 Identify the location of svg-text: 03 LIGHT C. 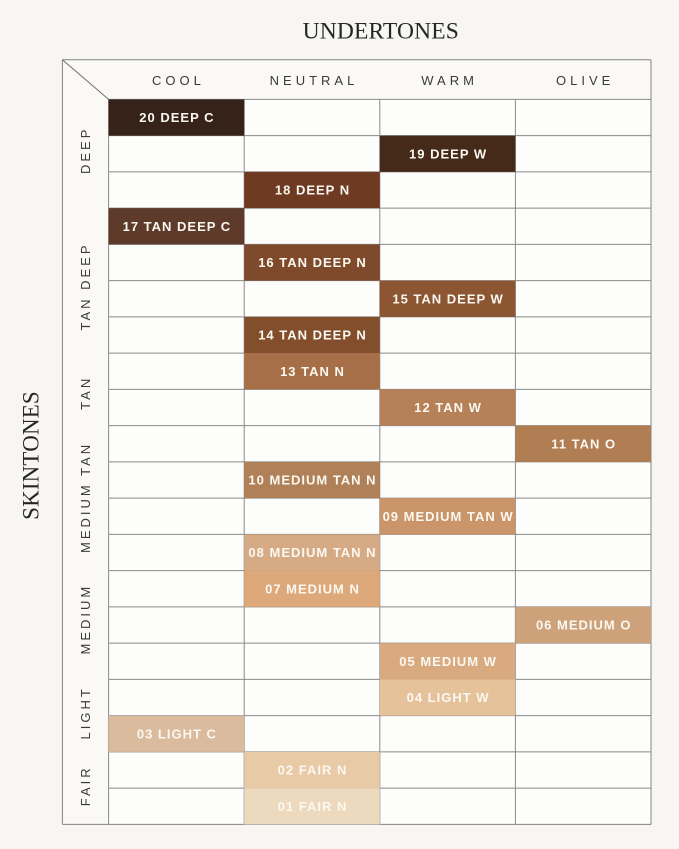
(177, 733).